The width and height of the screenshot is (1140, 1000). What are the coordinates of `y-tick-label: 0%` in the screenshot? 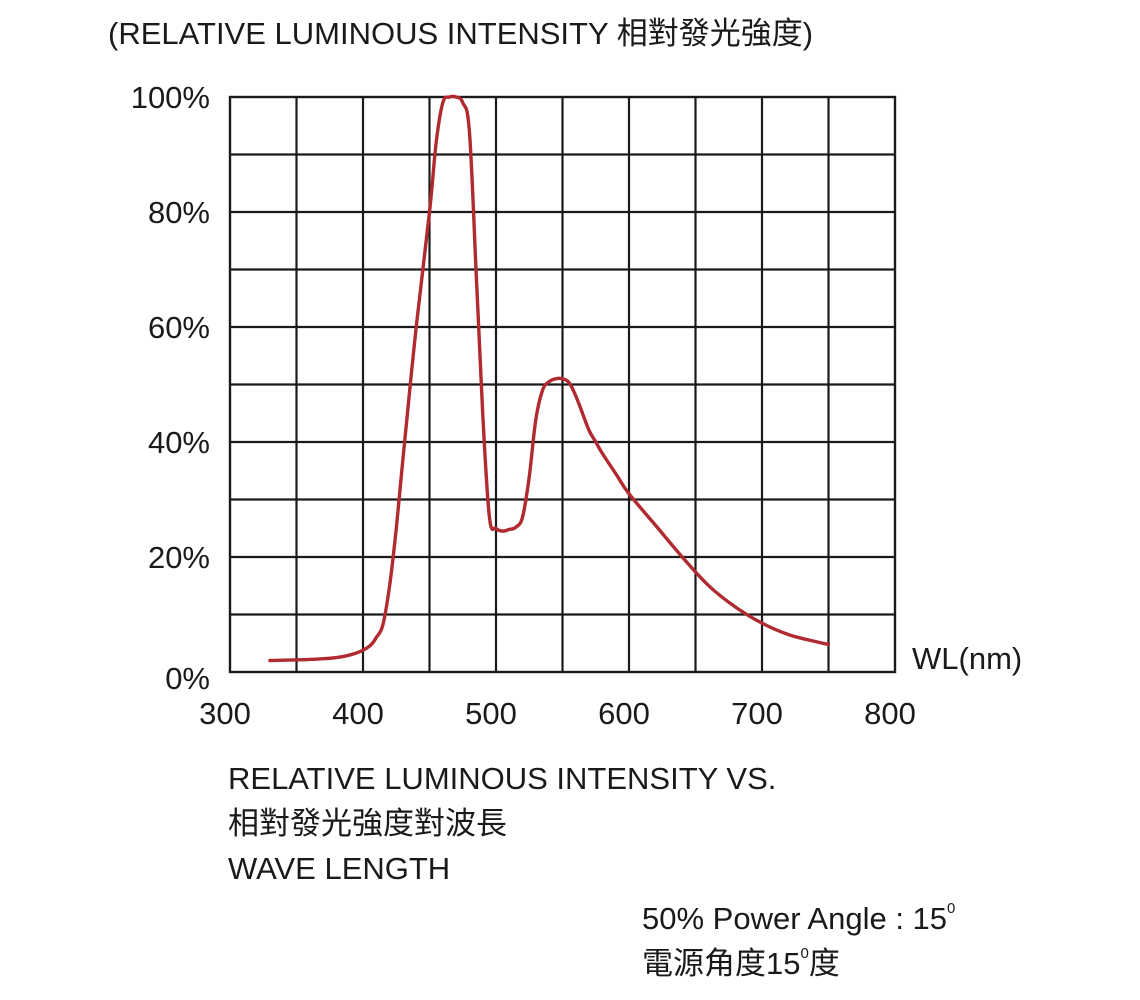 It's located at (187, 678).